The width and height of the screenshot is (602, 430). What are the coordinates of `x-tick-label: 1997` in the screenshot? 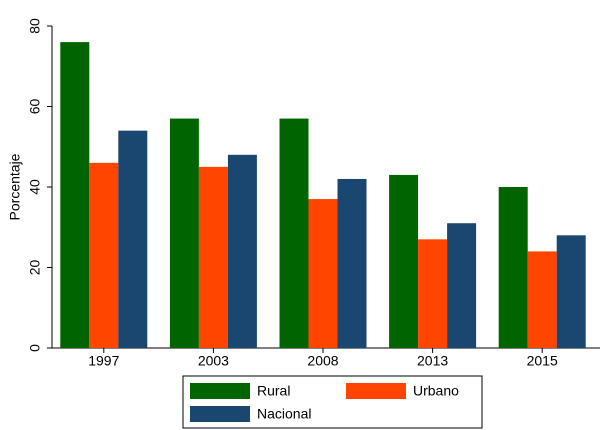 It's located at (103, 361).